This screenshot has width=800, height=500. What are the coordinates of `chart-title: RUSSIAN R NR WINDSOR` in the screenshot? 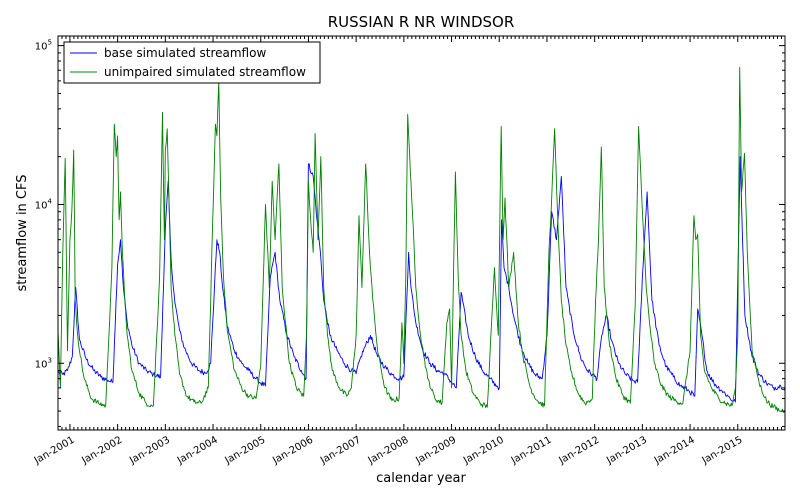 It's located at (421, 22).